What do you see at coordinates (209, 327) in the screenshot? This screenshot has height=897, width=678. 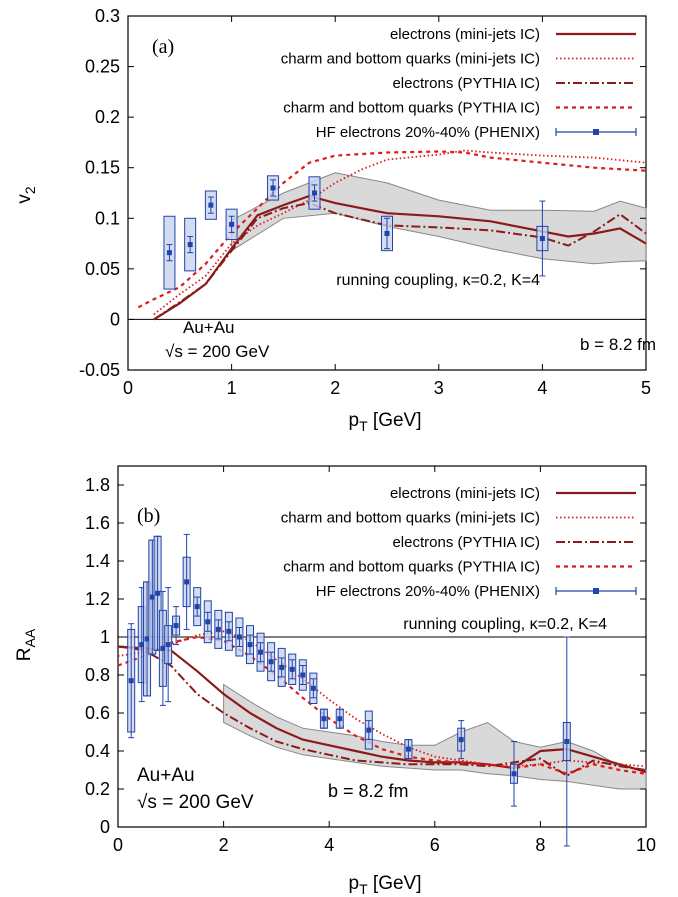 I see `panel-a-system-annotation: Au+Au` at bounding box center [209, 327].